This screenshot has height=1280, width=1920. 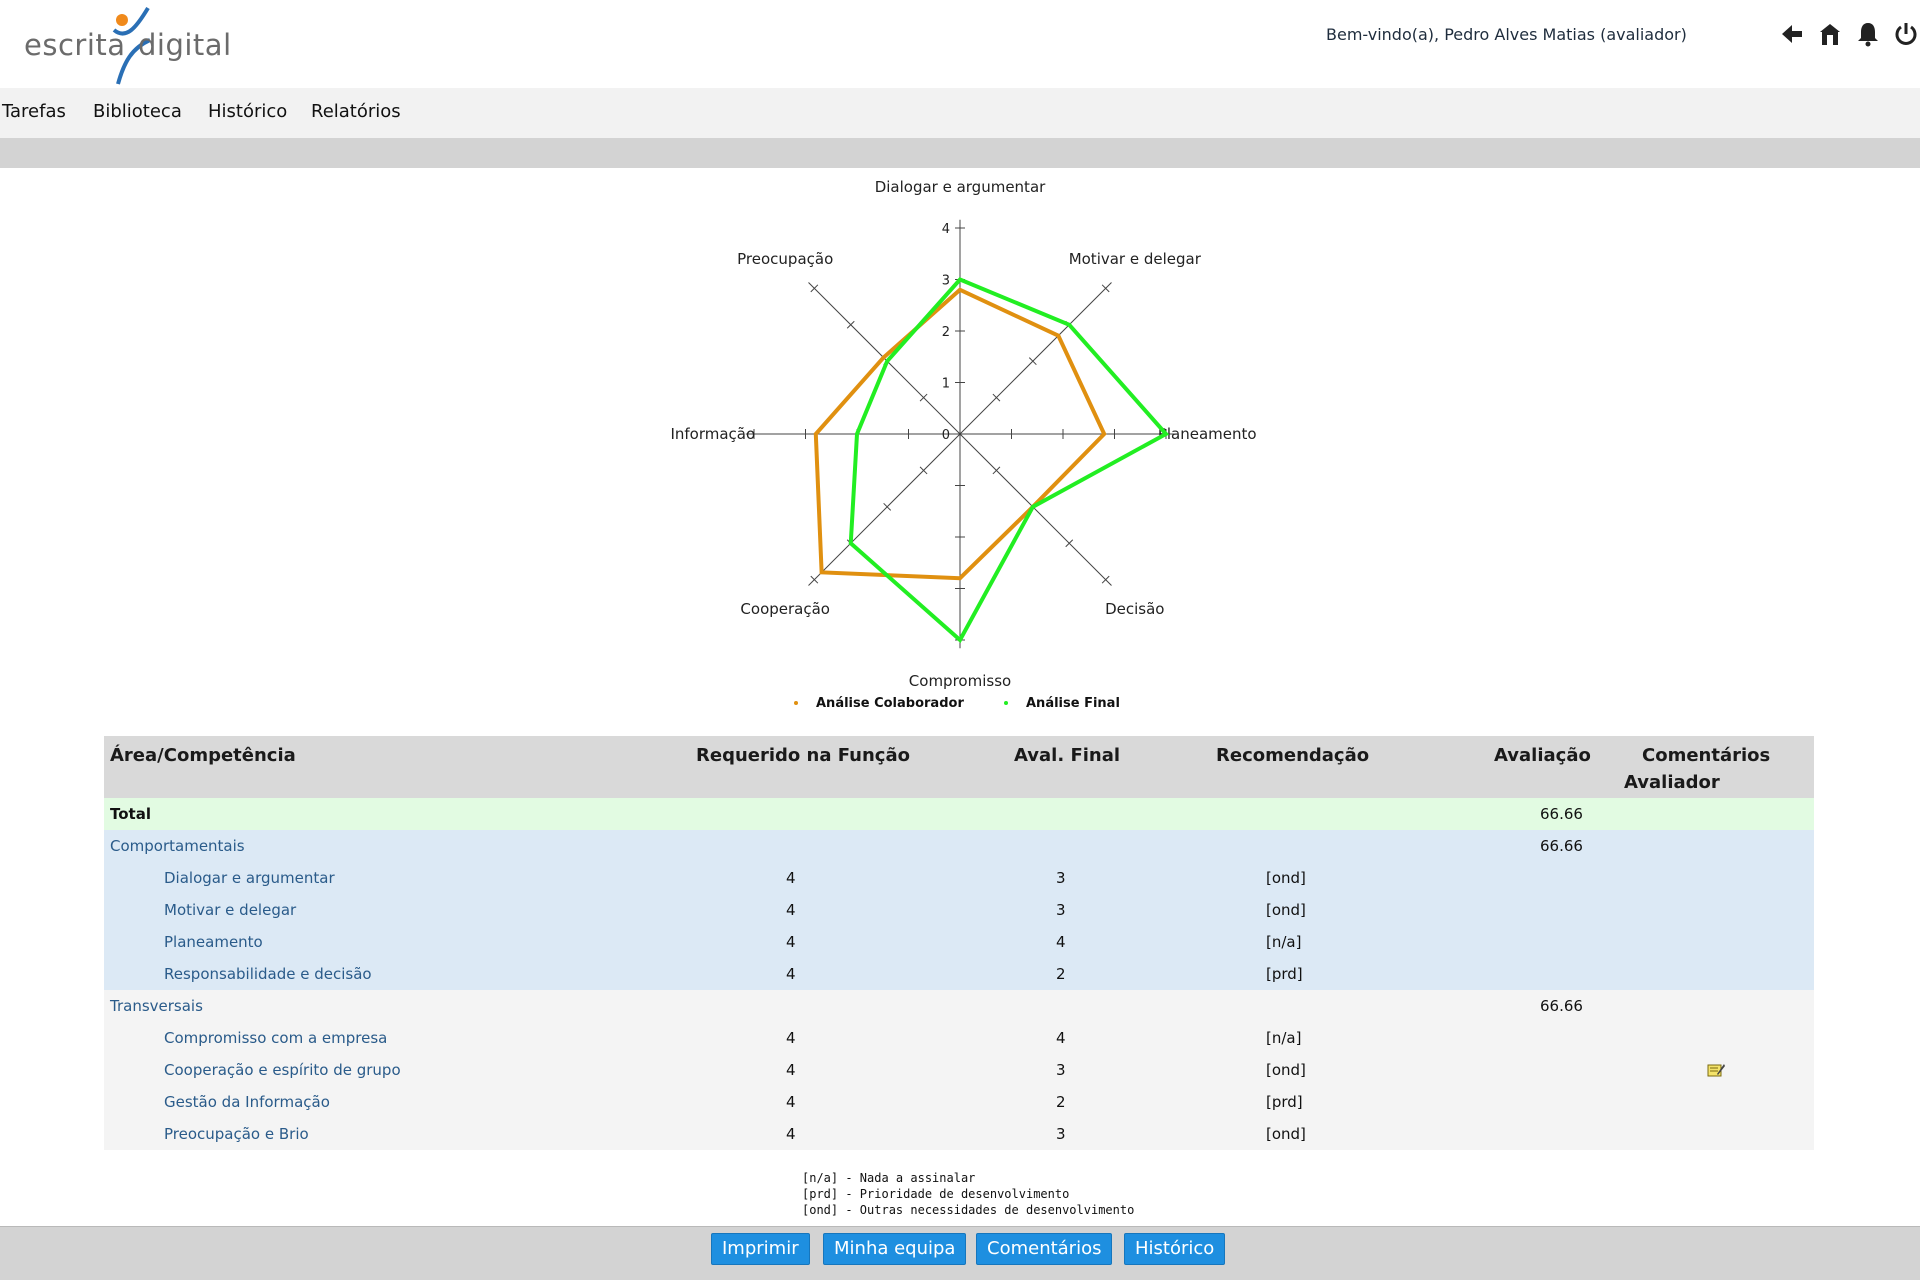 What do you see at coordinates (959, 1006) in the screenshot?
I see `table-row-group: Transversais 66.66` at bounding box center [959, 1006].